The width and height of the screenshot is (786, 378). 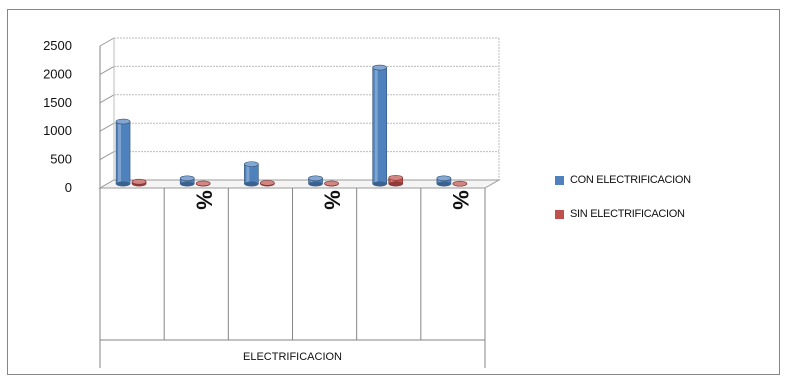 What do you see at coordinates (61, 159) in the screenshot?
I see `y-tick-label-1: 500` at bounding box center [61, 159].